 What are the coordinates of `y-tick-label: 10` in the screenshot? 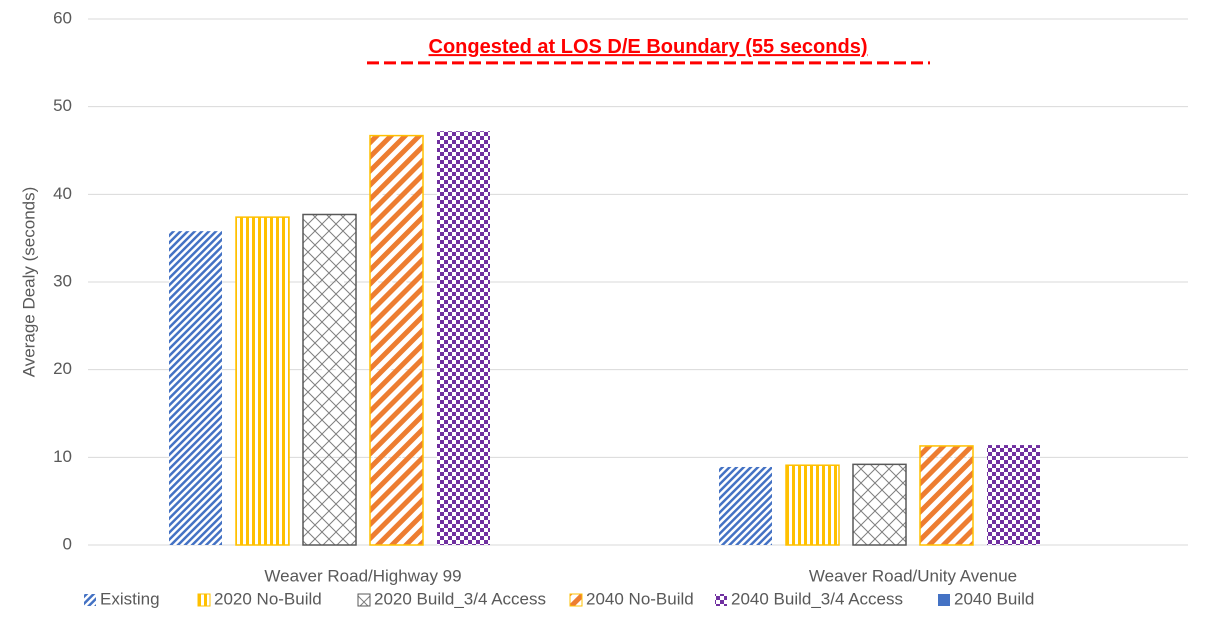 It's located at (62, 456).